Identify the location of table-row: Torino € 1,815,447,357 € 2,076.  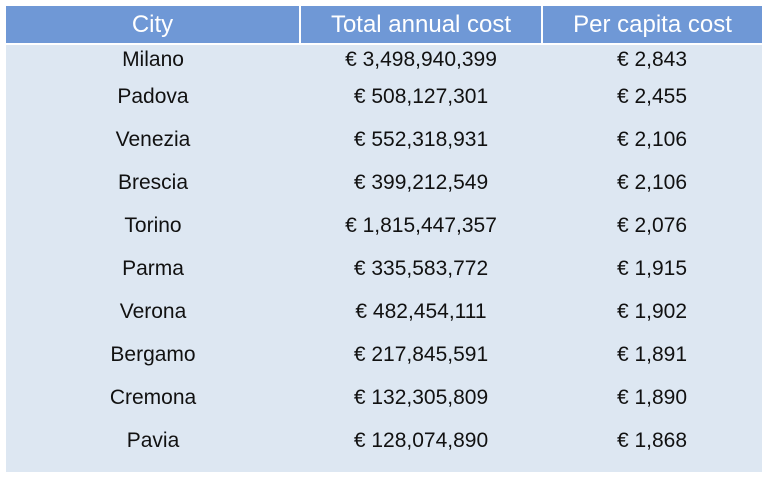
(384, 225).